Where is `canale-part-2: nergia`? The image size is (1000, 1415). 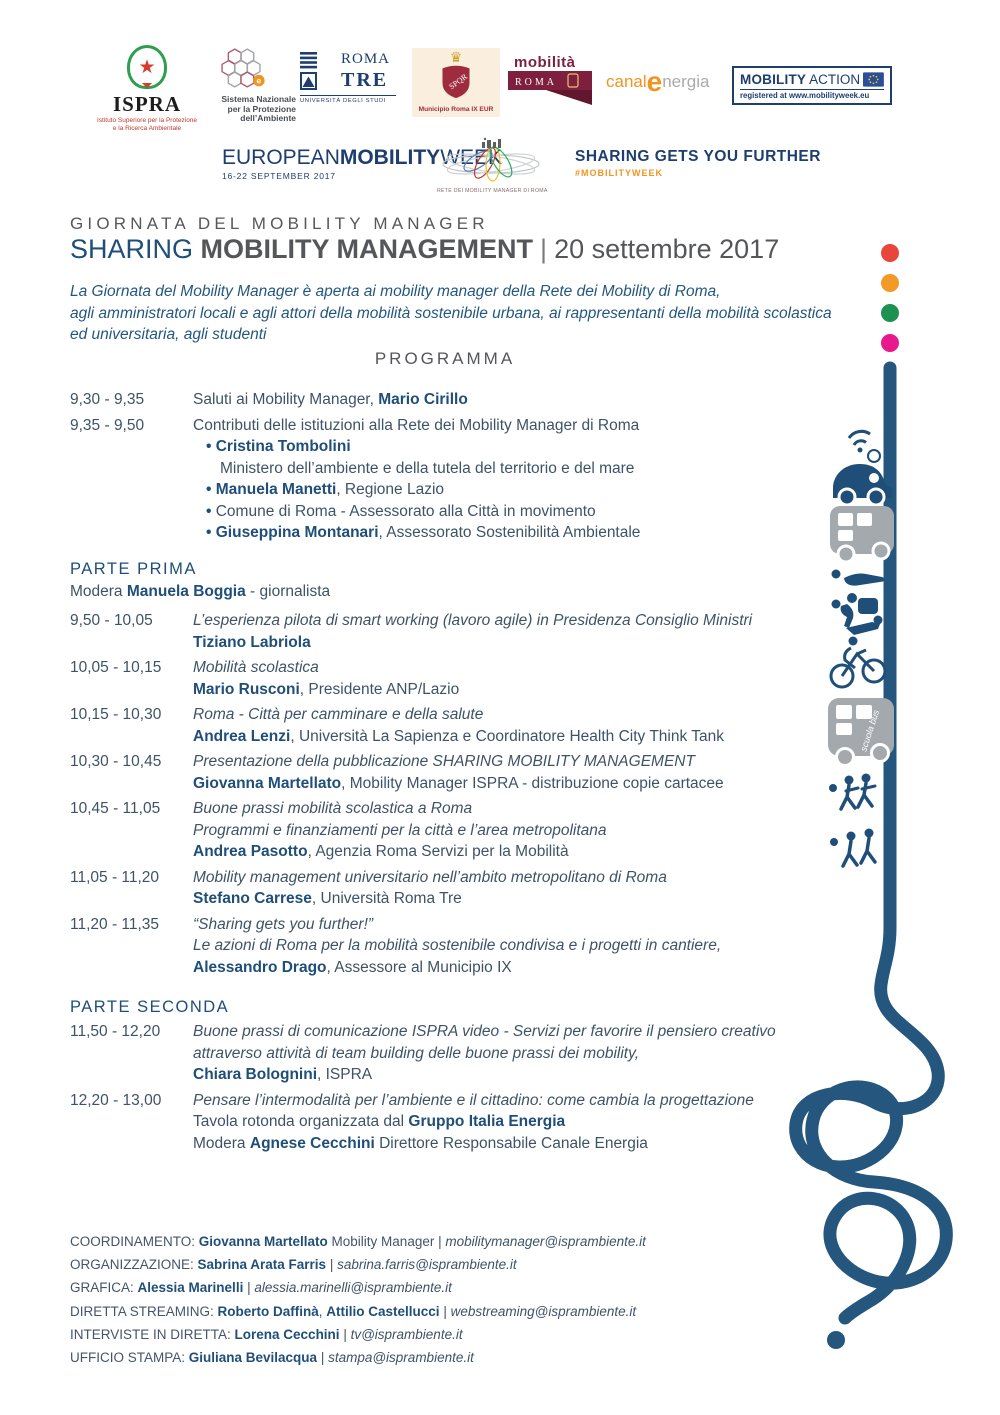
canale-part-2: nergia is located at coordinates (686, 81).